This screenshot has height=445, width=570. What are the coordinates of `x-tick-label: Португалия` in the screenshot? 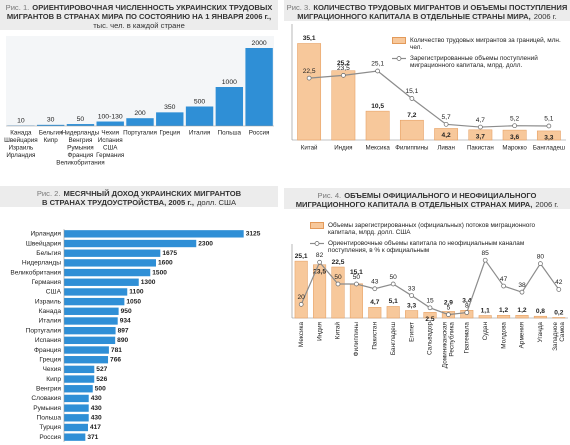 It's located at (140, 133).